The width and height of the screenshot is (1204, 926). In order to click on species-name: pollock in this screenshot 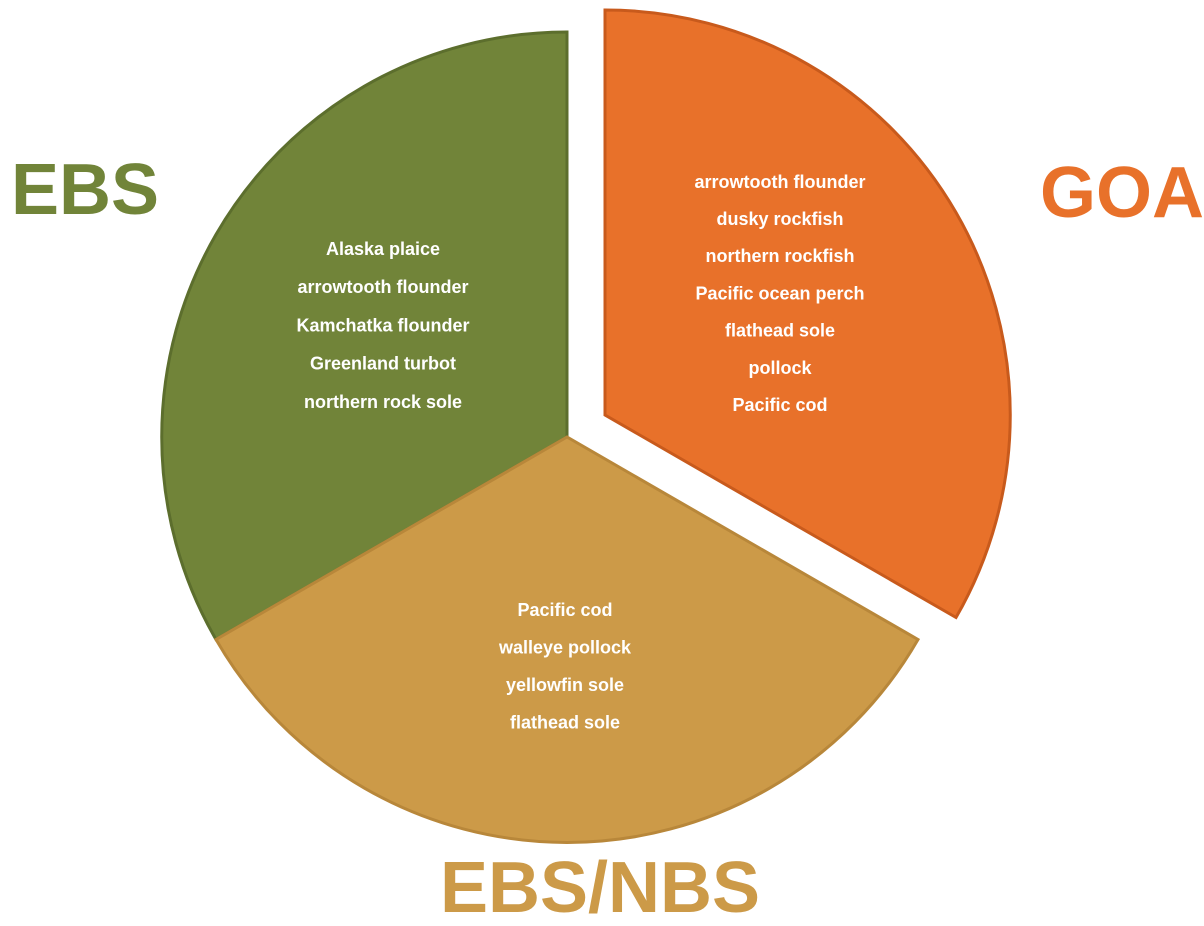, I will do `click(780, 368)`.